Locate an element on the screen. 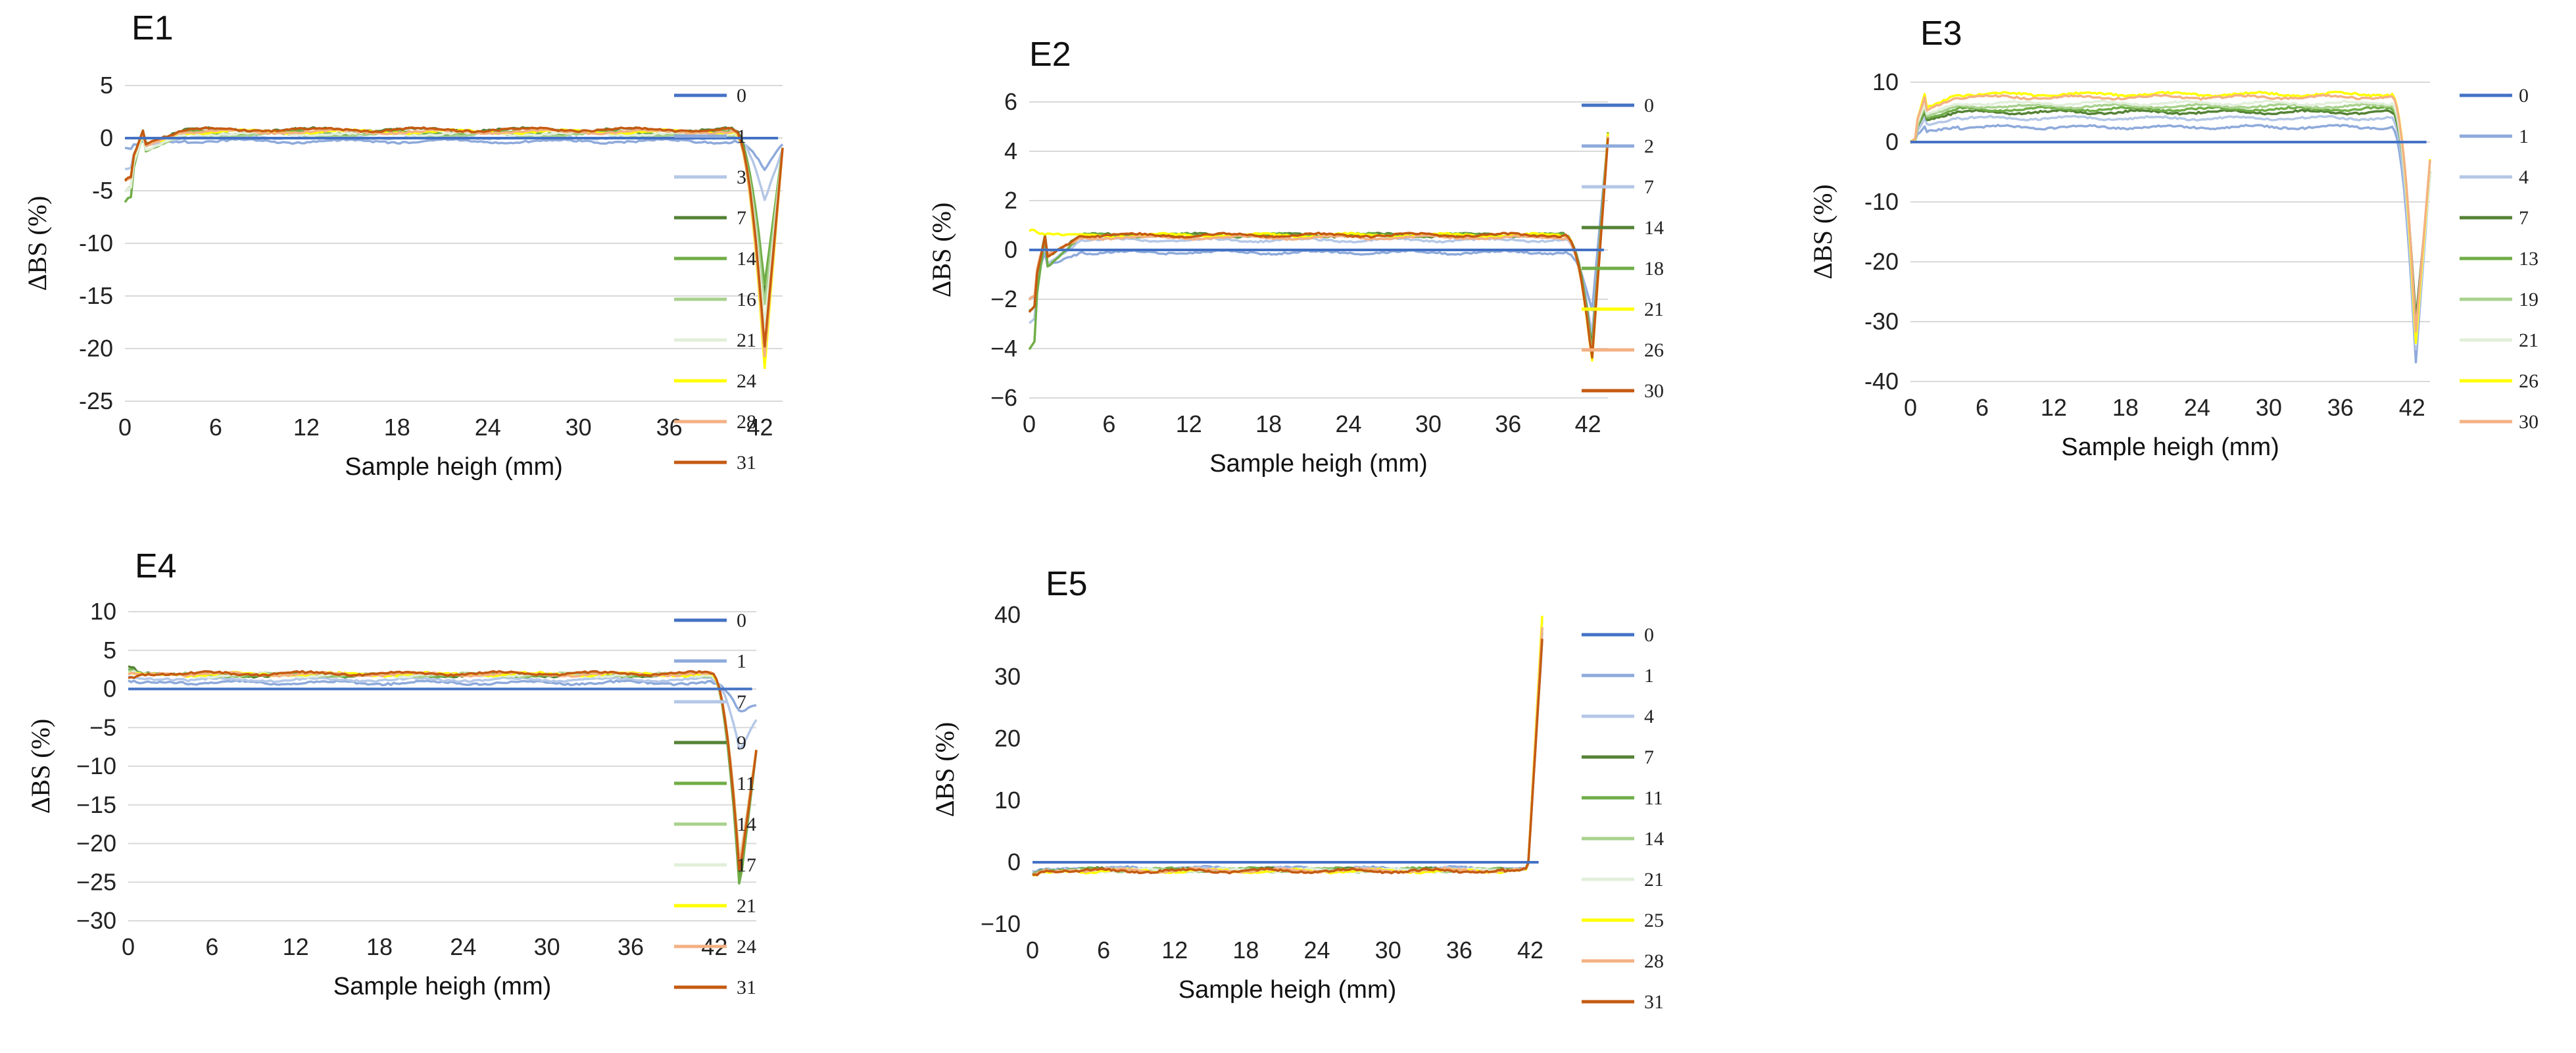 The width and height of the screenshot is (2576, 1053). chart-title: E5 is located at coordinates (1067, 584).